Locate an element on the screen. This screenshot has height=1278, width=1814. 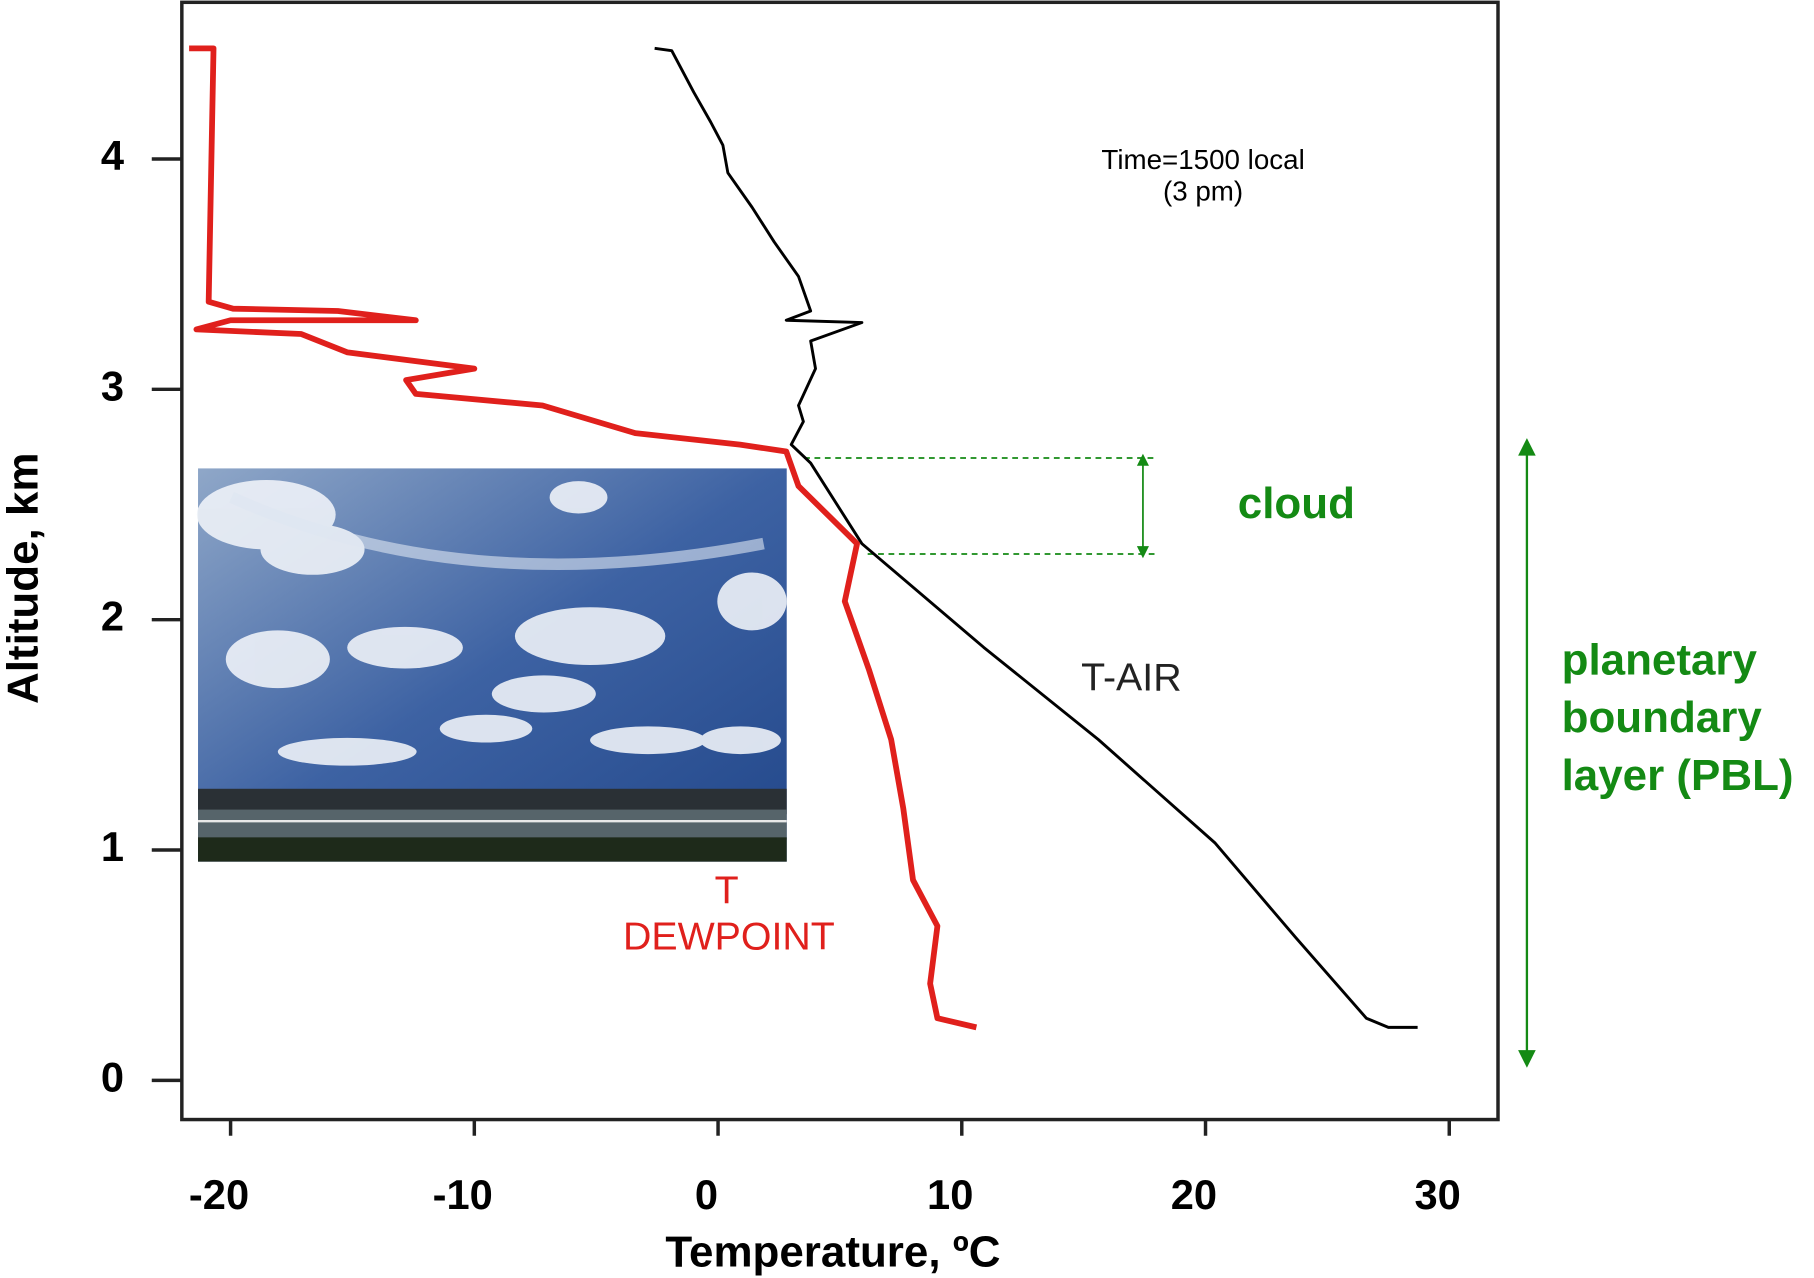
cloud-annotation is located at coordinates (980, 506).